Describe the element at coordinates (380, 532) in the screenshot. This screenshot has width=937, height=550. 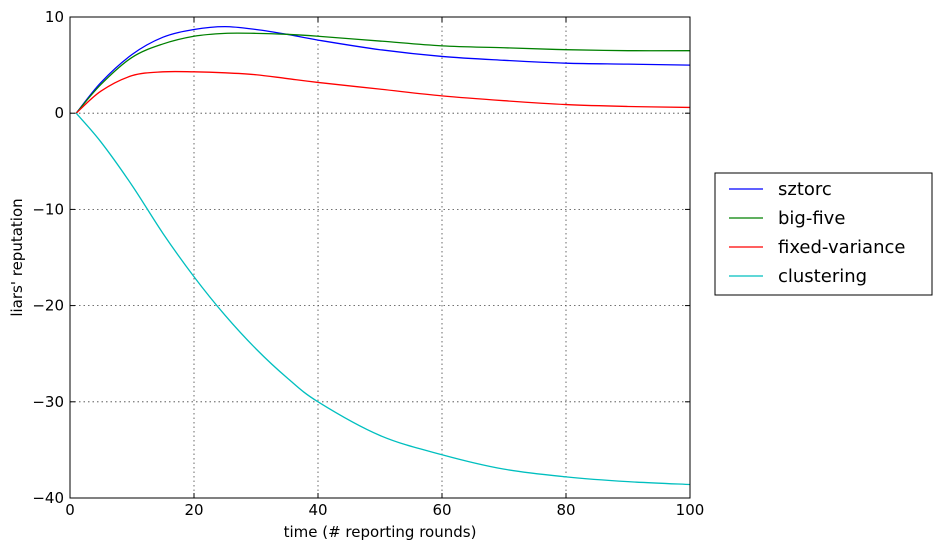
I see `x-axis-label: time (# reporting rounds)` at that location.